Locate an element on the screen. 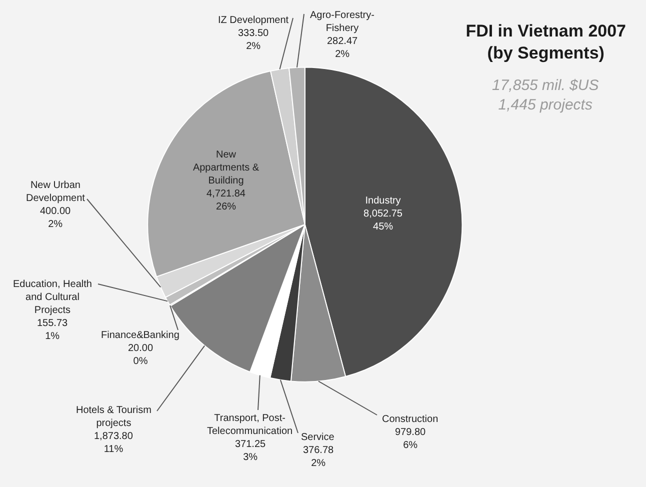  text: 17,855 mil. $US 1,445 projects is located at coordinates (545, 95).